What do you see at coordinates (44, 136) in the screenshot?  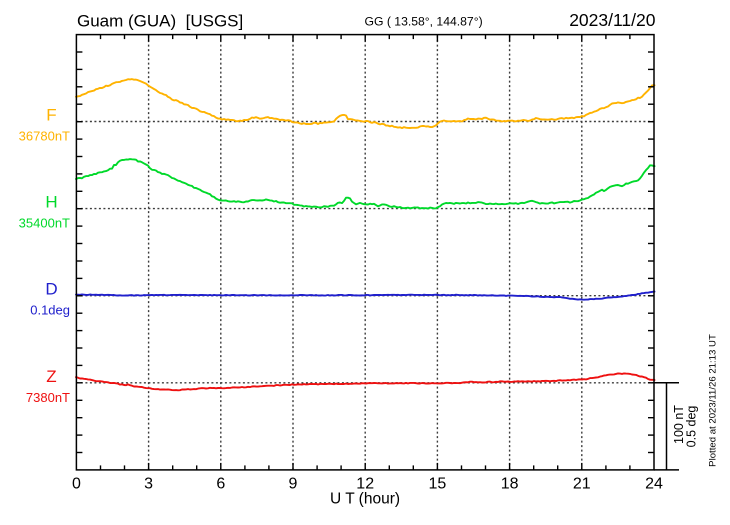 I see `svg-text: 36780nT` at bounding box center [44, 136].